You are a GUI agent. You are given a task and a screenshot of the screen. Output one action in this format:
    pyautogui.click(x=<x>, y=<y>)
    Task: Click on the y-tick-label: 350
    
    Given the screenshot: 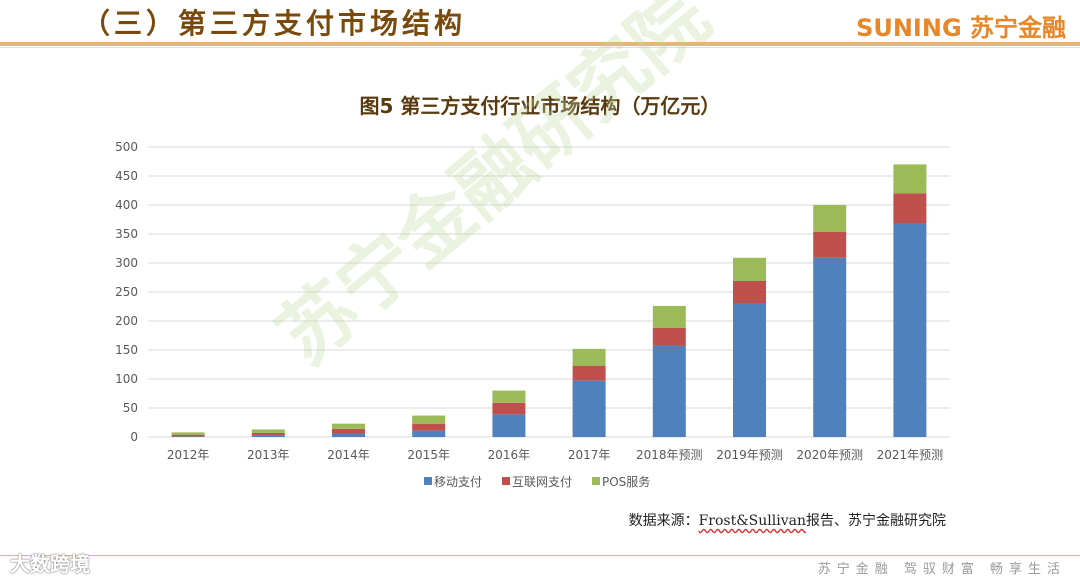 What is the action you would take?
    pyautogui.click(x=126, y=234)
    